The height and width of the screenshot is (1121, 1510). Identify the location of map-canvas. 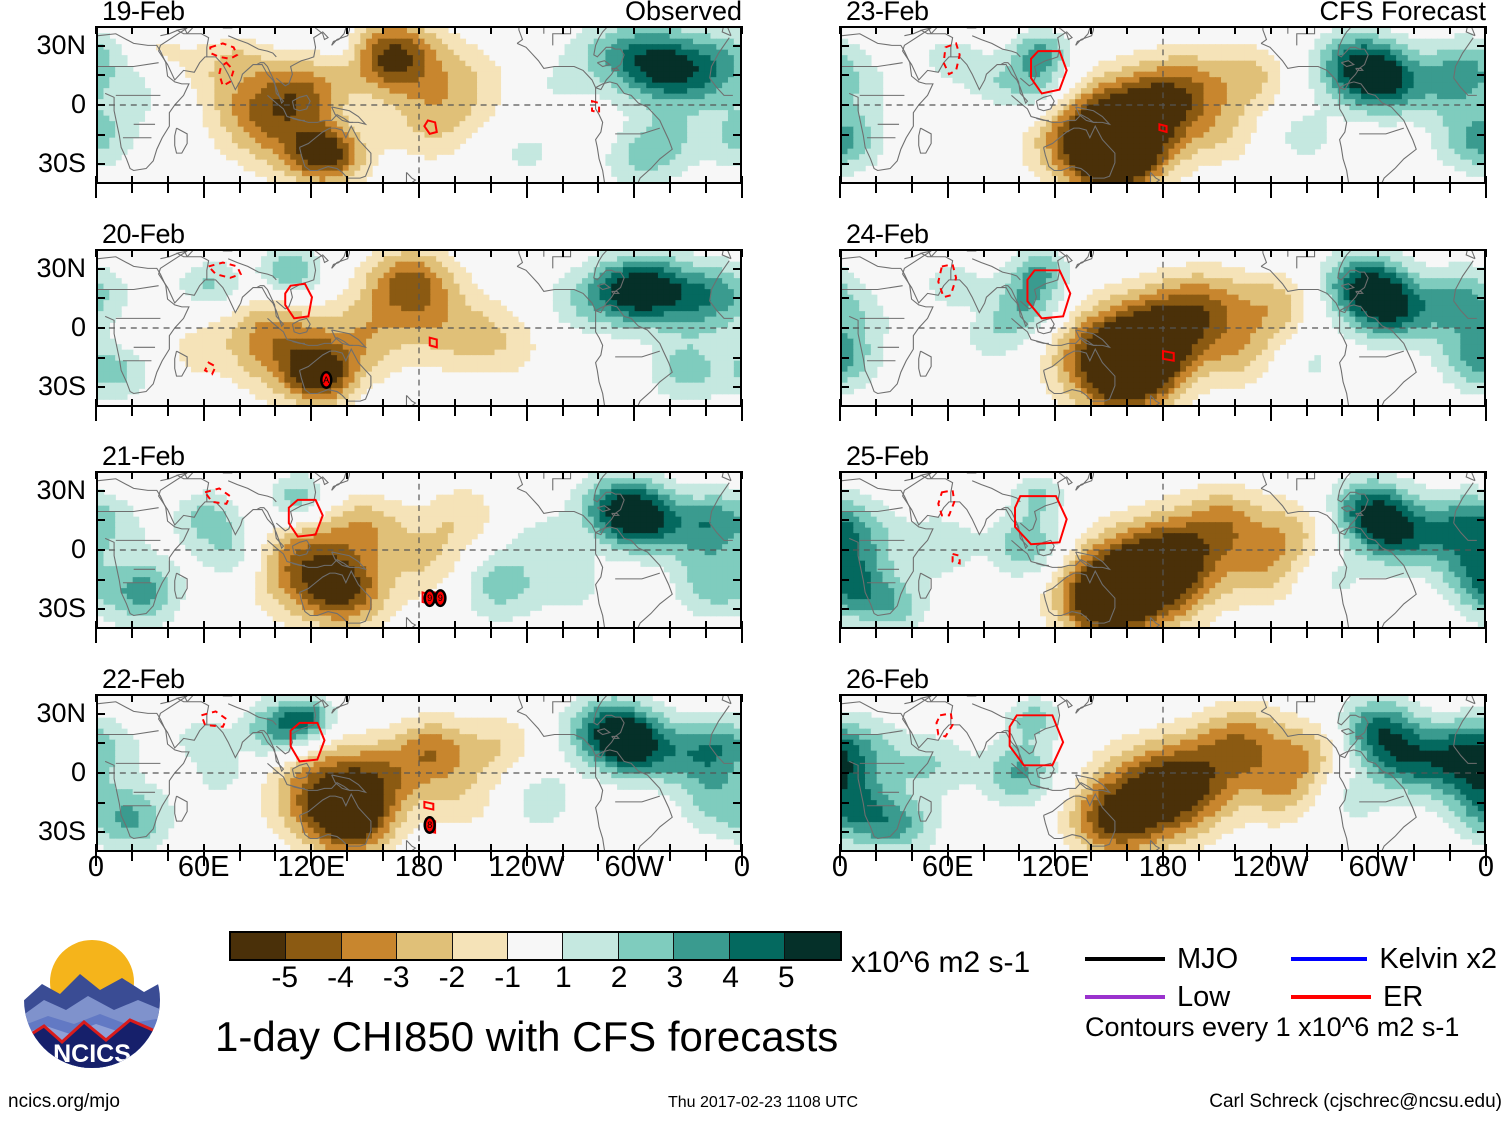
(1163, 105).